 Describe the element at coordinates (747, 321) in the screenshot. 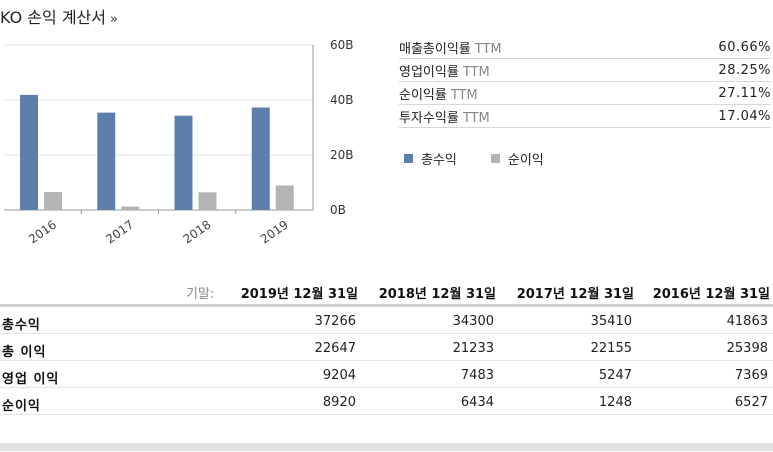

I see `table-cell: 41863` at that location.